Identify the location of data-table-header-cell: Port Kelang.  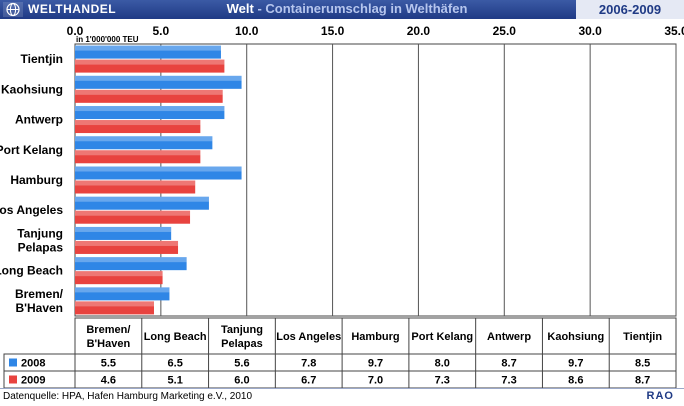
(442, 337).